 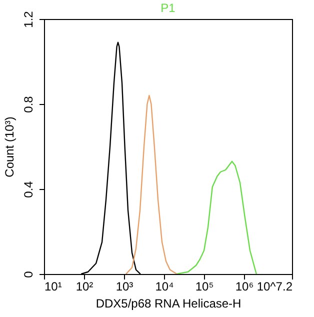 I want to click on x-tick-label: 10^7.2, so click(x=274, y=287).